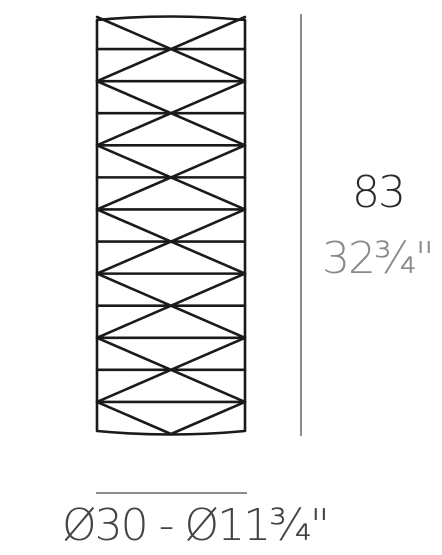 The image size is (442, 555). What do you see at coordinates (379, 192) in the screenshot?
I see `height-metric-label: 83` at bounding box center [379, 192].